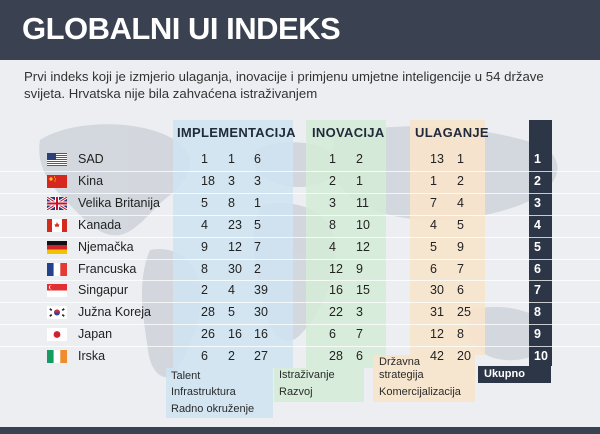  Describe the element at coordinates (107, 269) in the screenshot. I see `country-name: Francuska` at that location.